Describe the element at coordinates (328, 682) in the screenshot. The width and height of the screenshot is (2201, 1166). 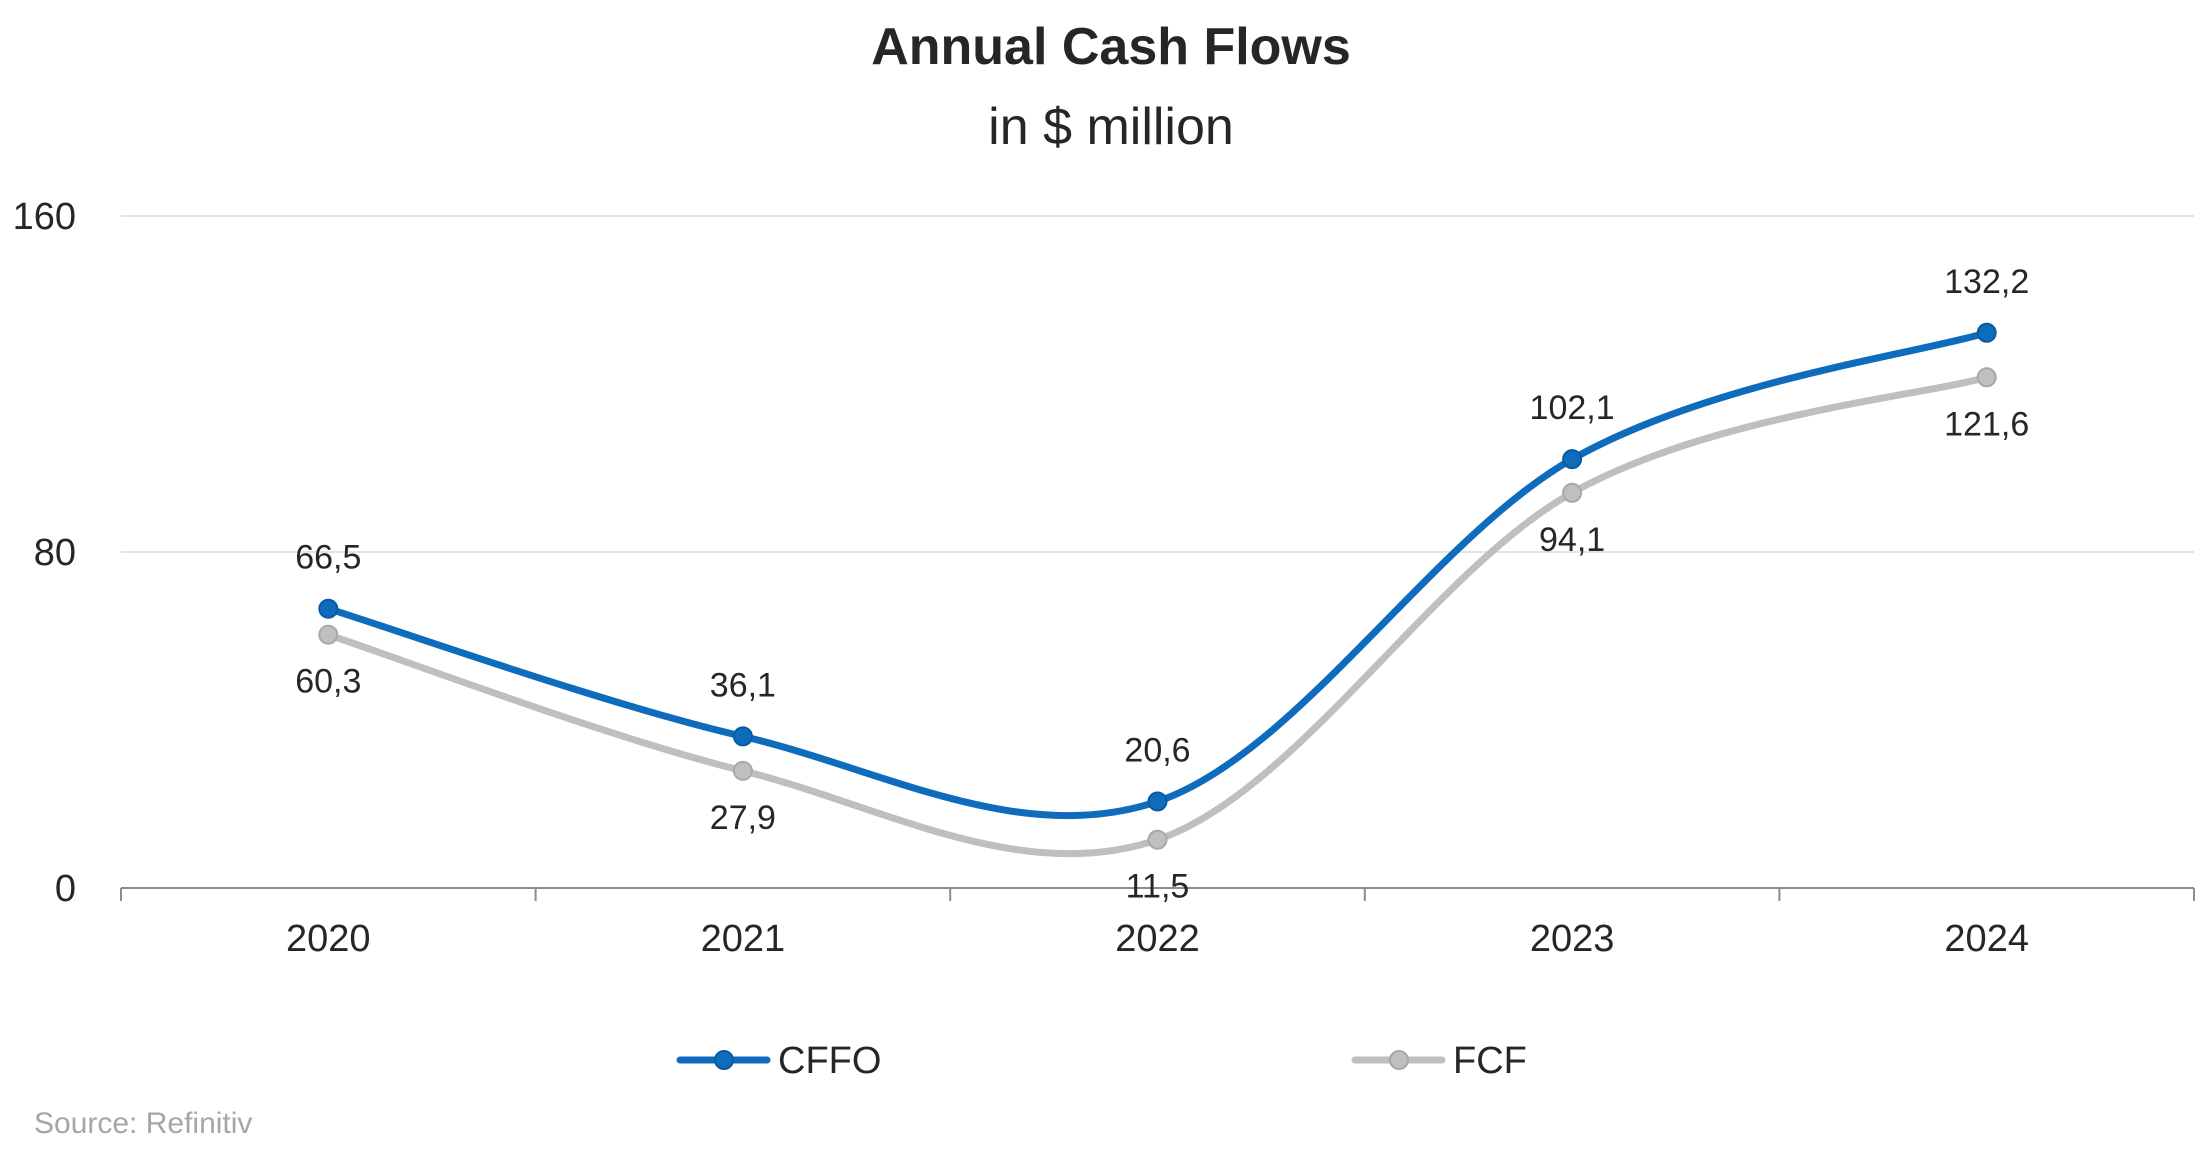
I see `data-label-fcf: 60,3` at that location.